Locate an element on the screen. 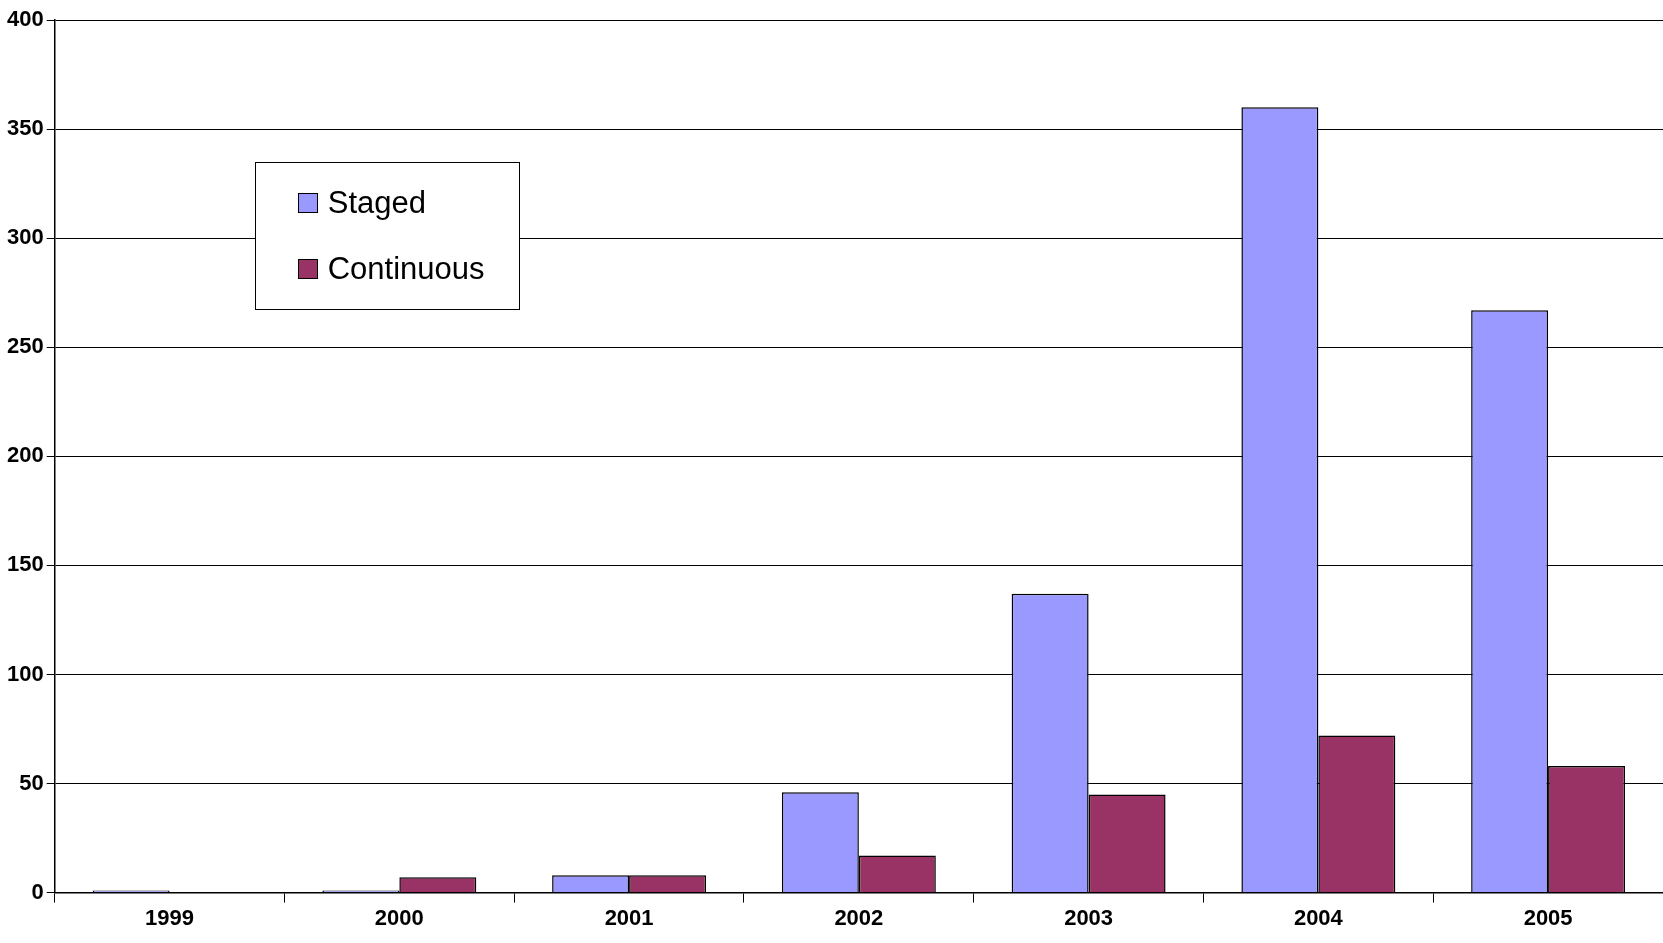  y-tick-label: 300 is located at coordinates (25, 237).